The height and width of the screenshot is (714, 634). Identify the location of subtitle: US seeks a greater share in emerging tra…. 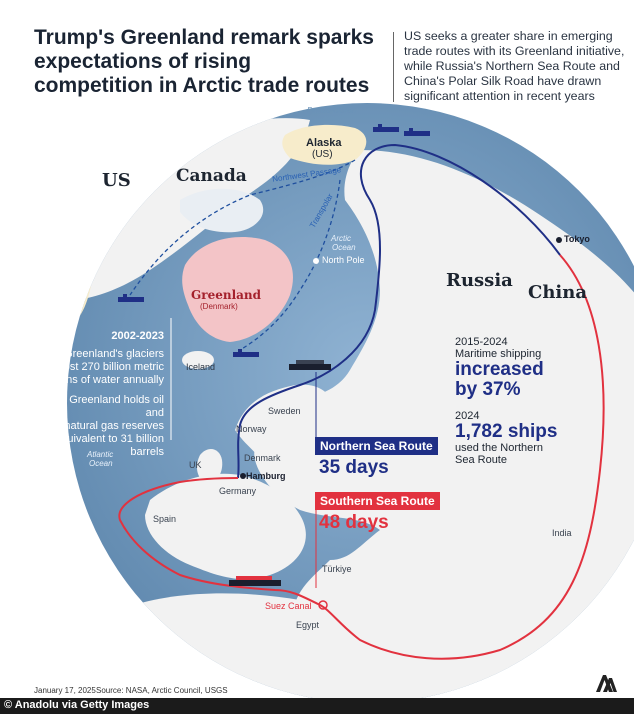
(514, 66).